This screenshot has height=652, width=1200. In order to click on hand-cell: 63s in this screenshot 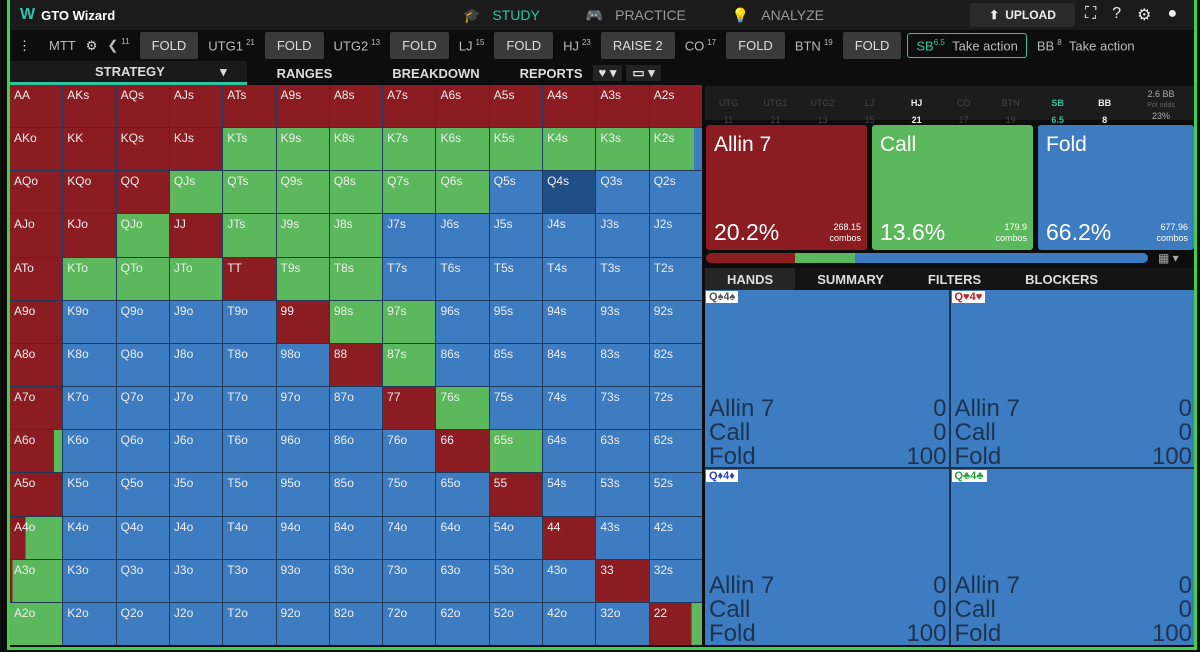, I will do `click(622, 451)`.